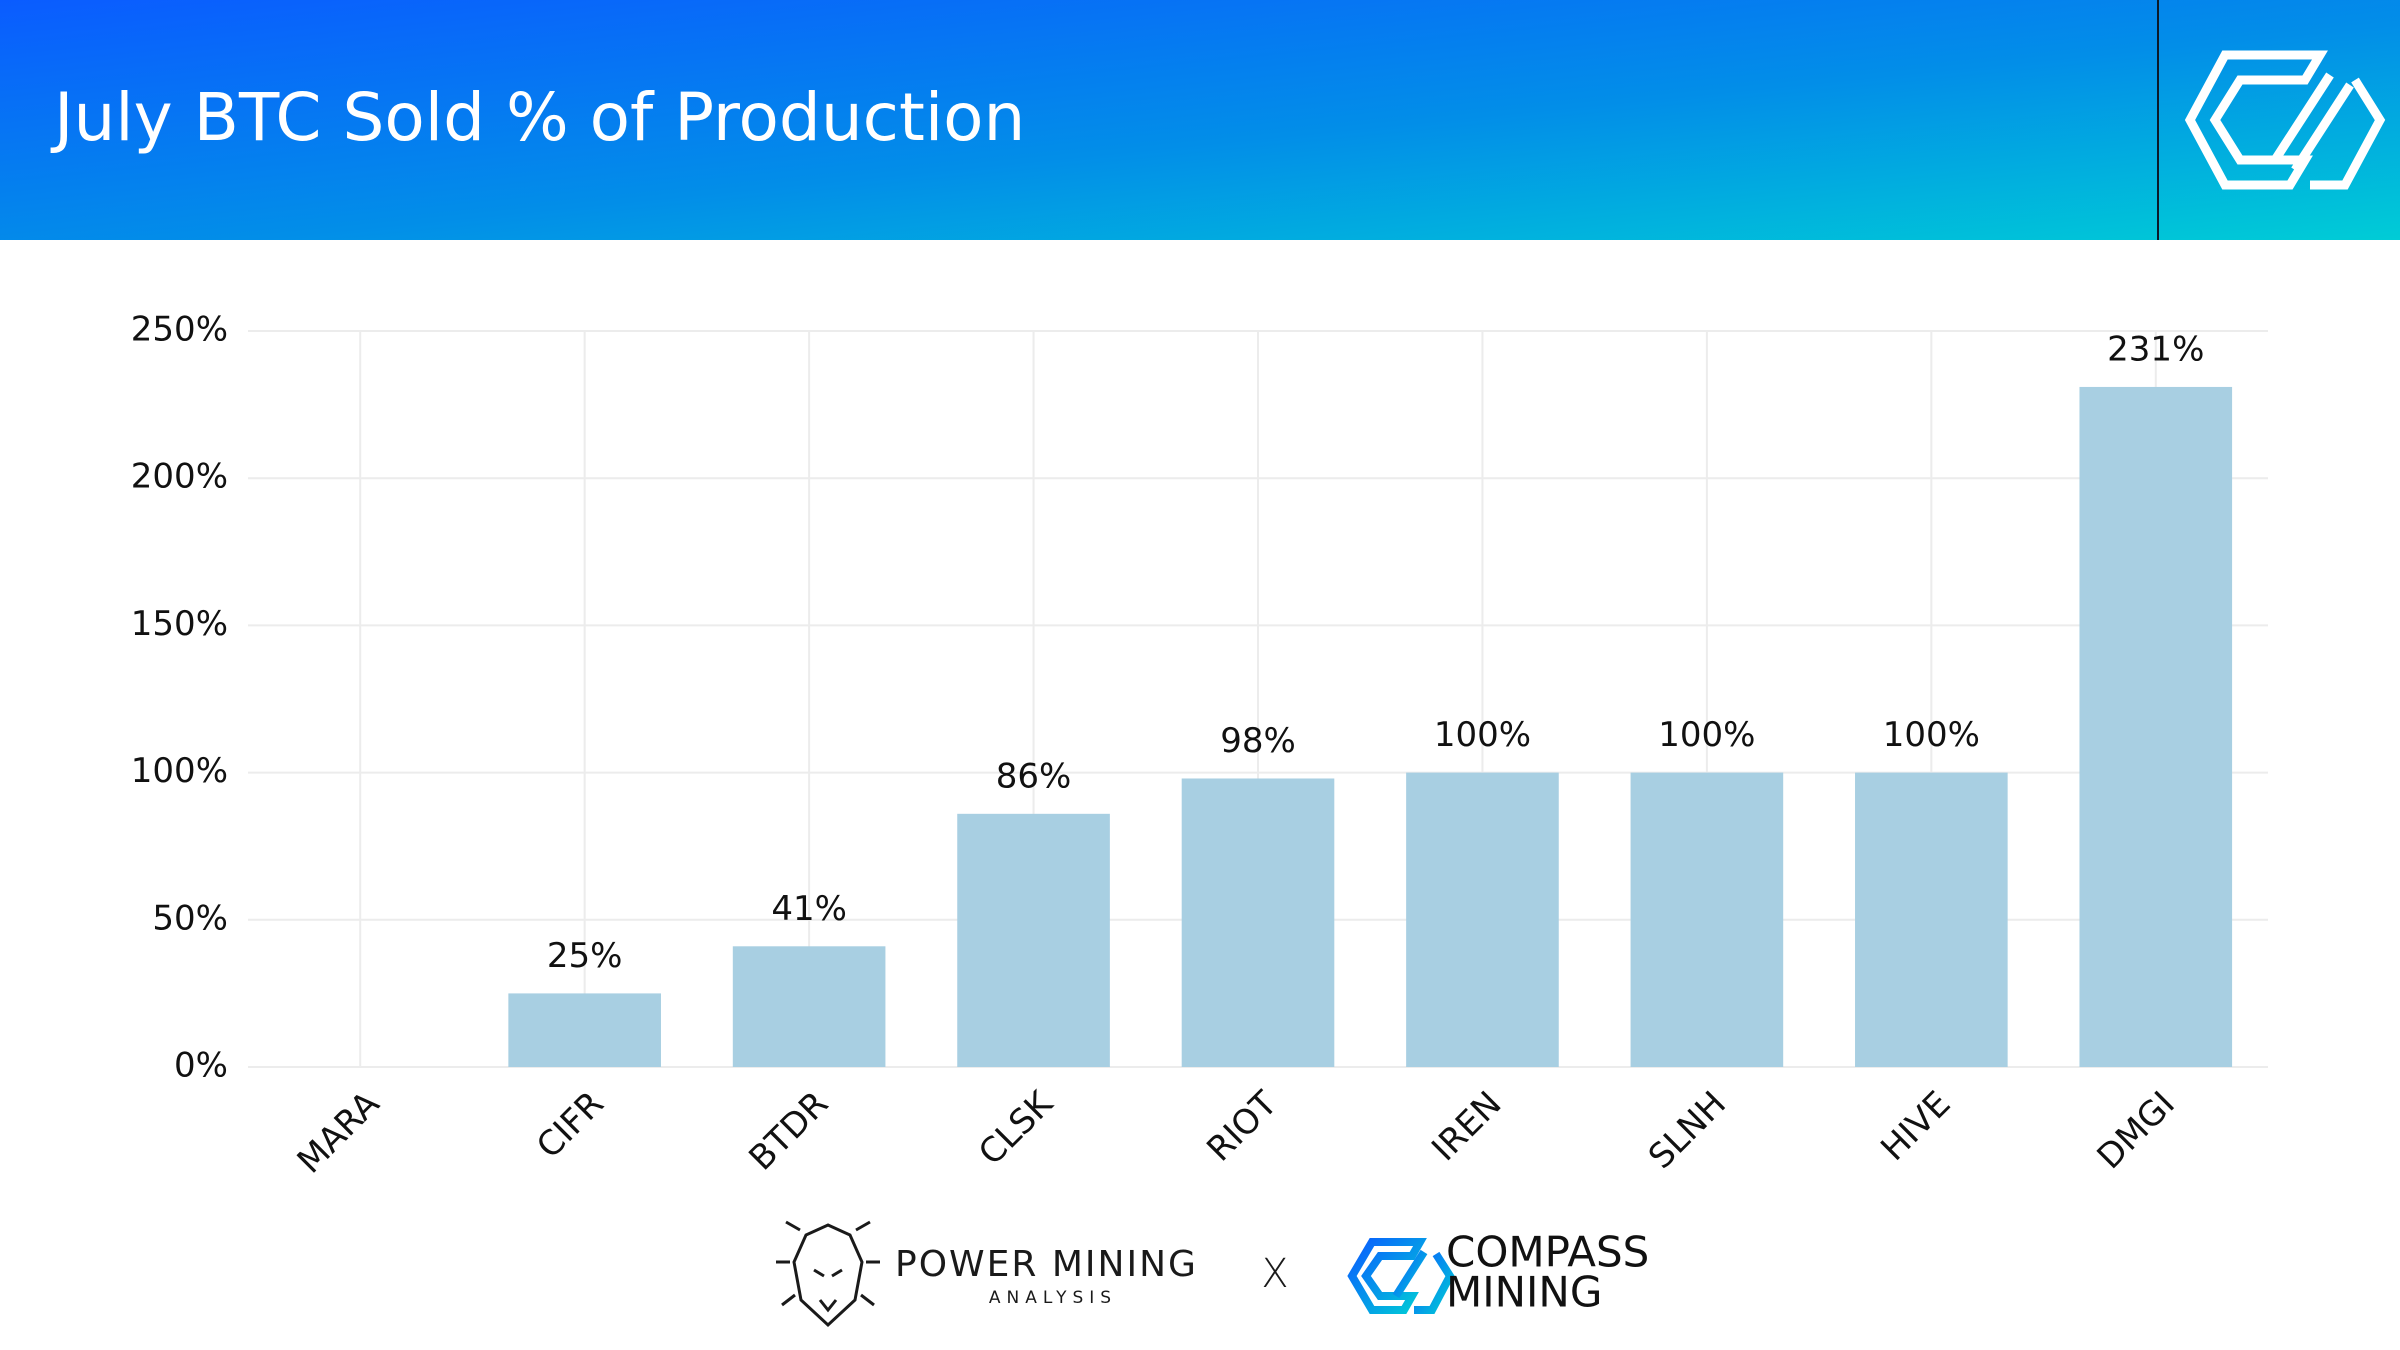  I want to click on y-tick-label: 200%, so click(179, 477).